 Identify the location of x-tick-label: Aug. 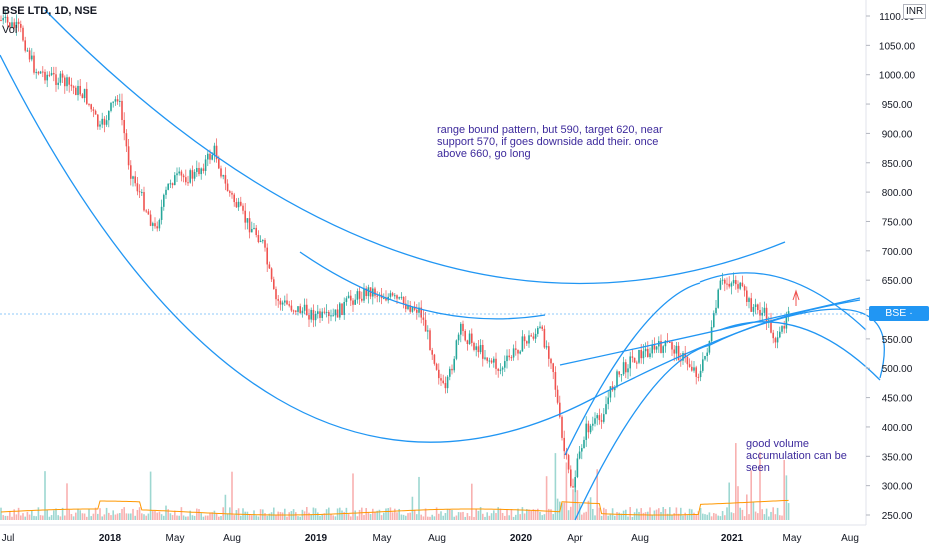
(232, 538).